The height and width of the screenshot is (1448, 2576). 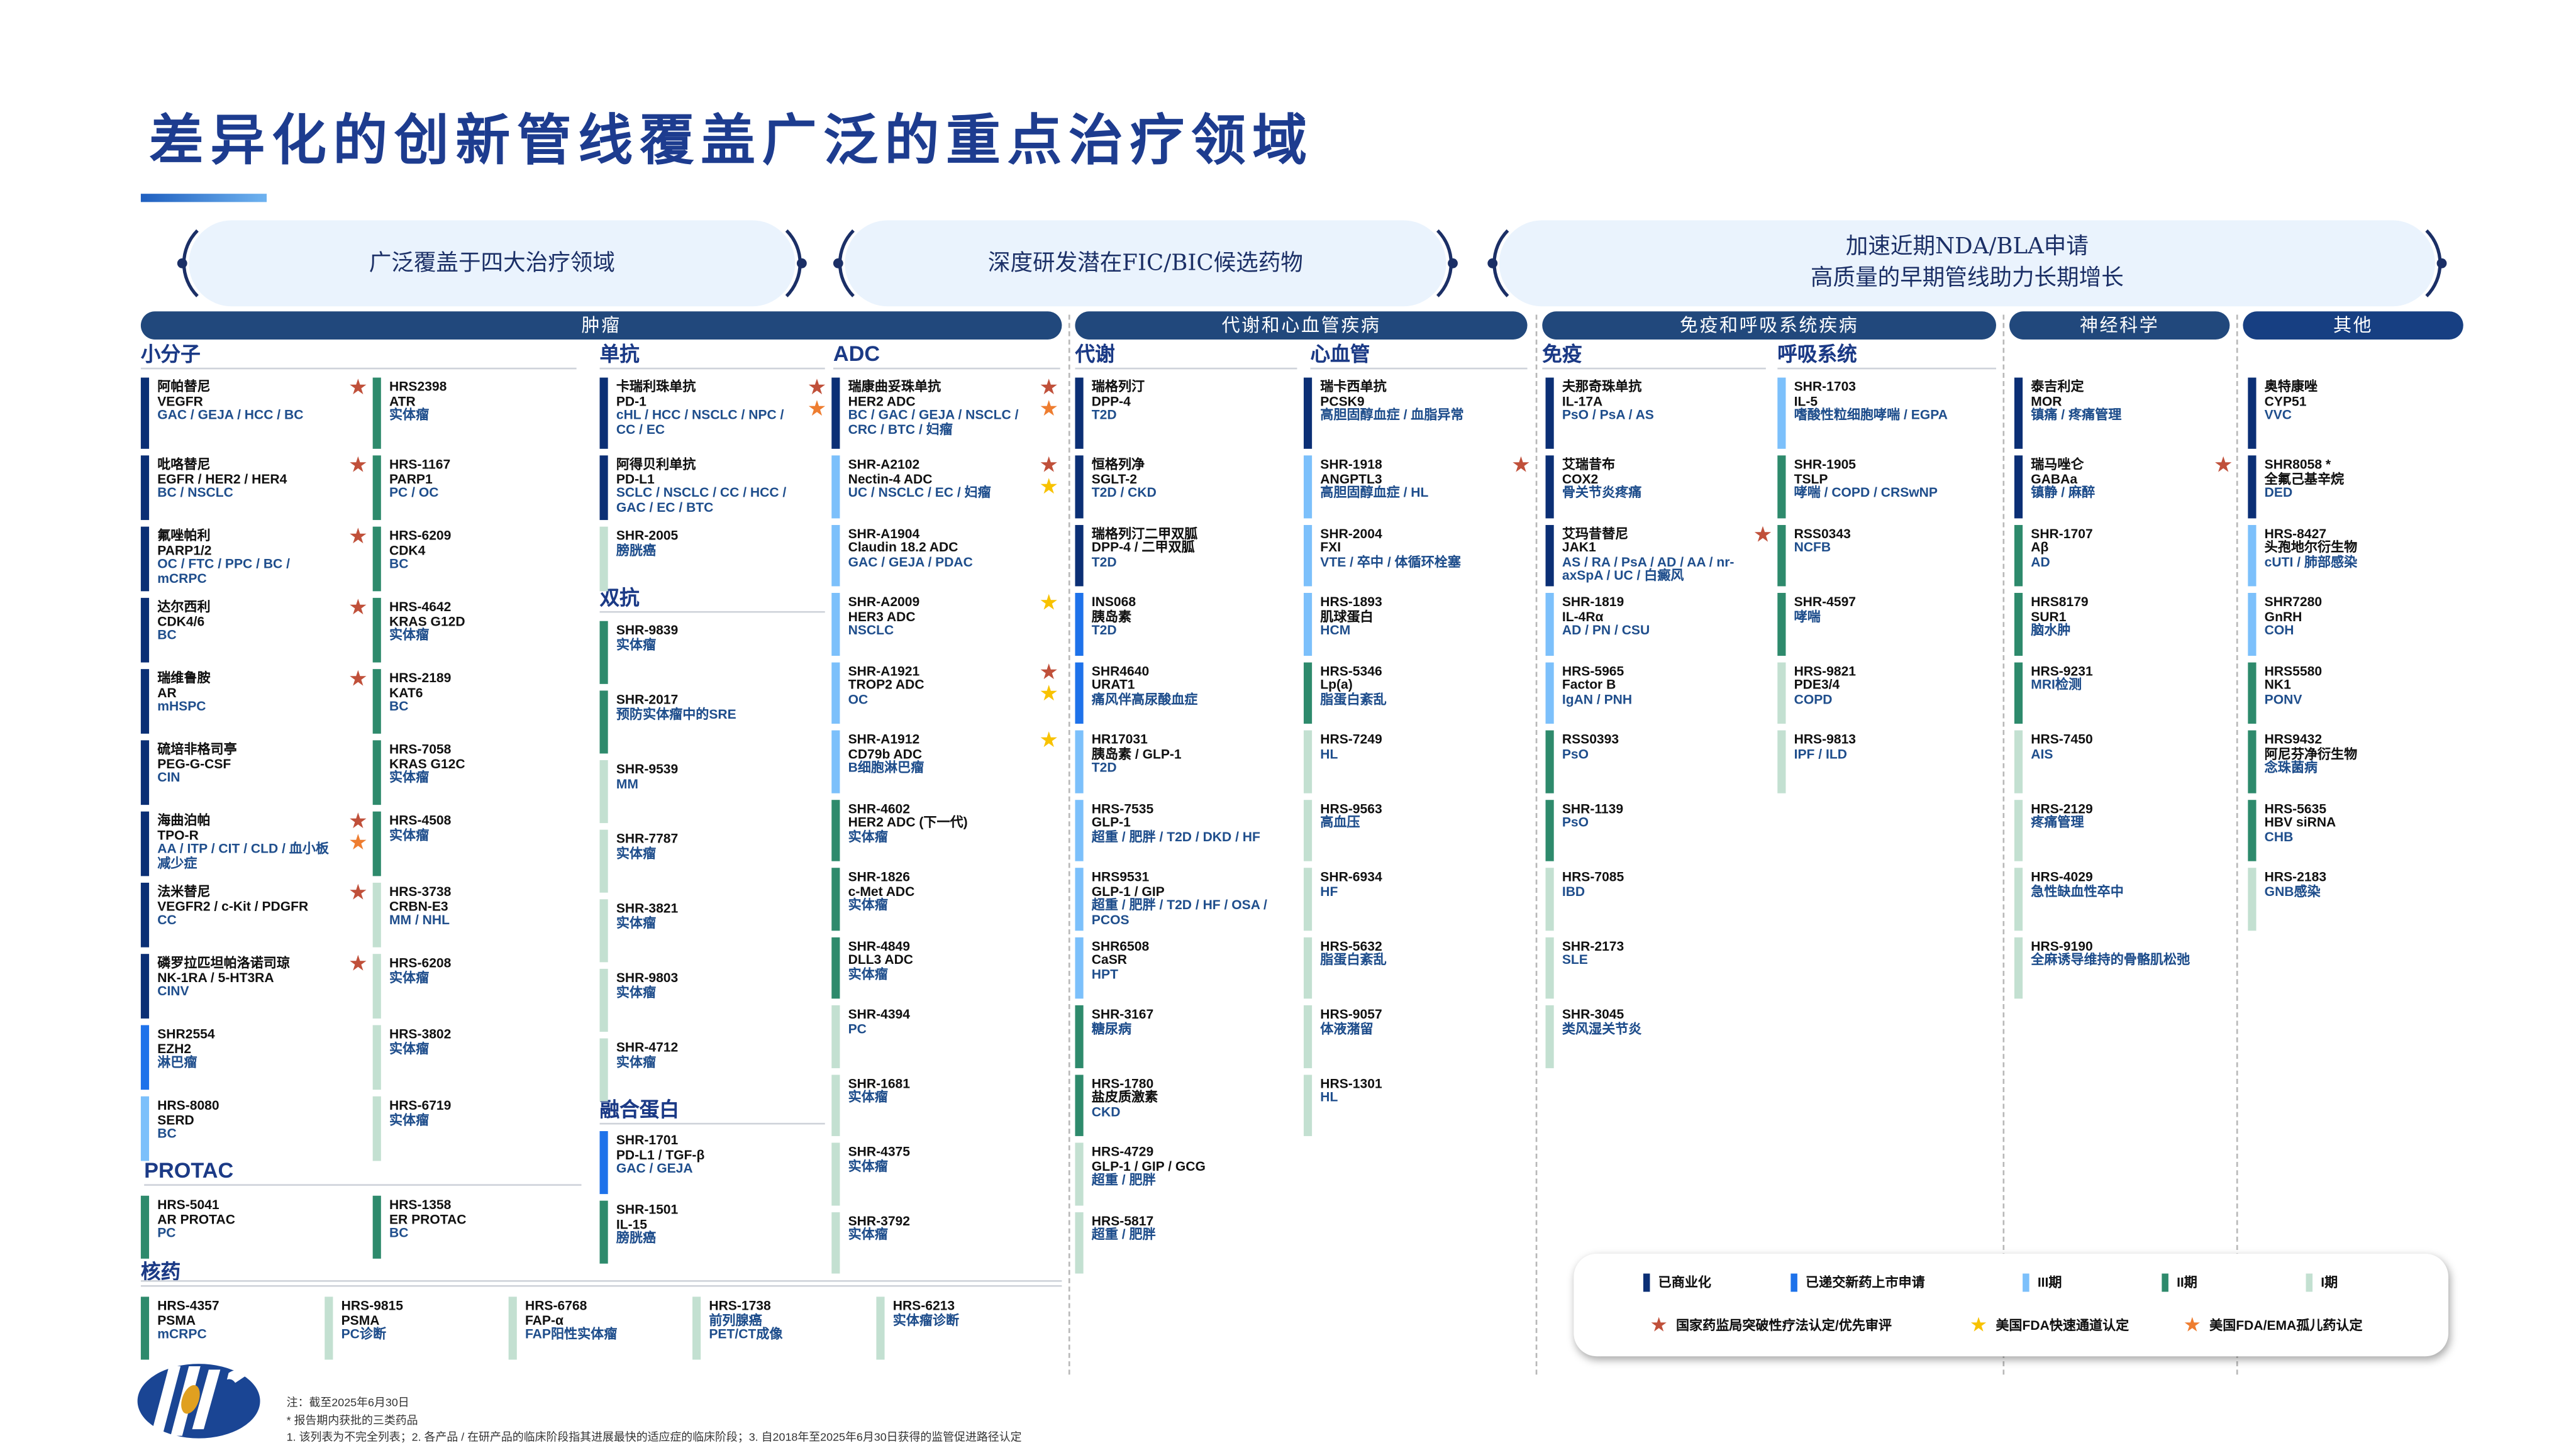 What do you see at coordinates (879, 808) in the screenshot?
I see `drug-name: SHR-4602` at bounding box center [879, 808].